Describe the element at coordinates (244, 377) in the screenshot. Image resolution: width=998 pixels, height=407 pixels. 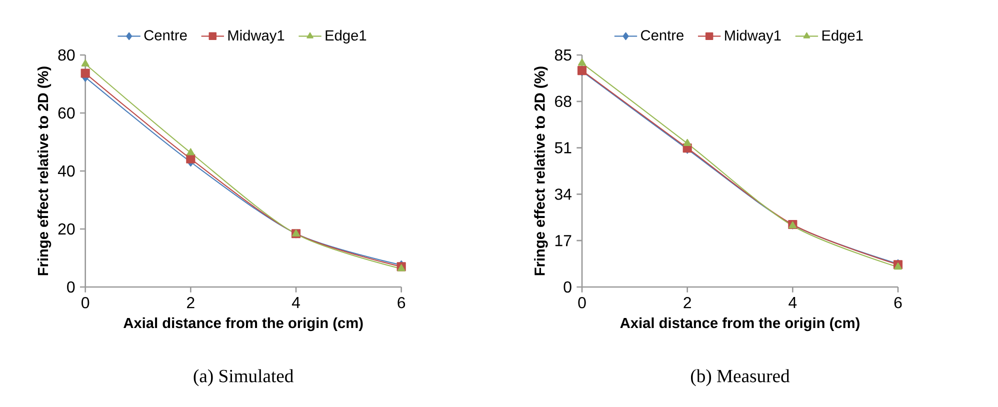
I see `text: (a) Simulated` at that location.